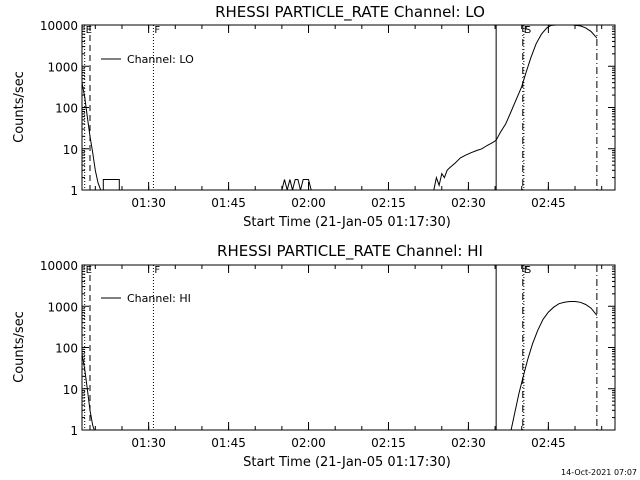 Image resolution: width=640 pixels, height=480 pixels. What do you see at coordinates (350, 251) in the screenshot?
I see `chart-title: RHESSI PARTICLE_RATE Channel: HI` at bounding box center [350, 251].